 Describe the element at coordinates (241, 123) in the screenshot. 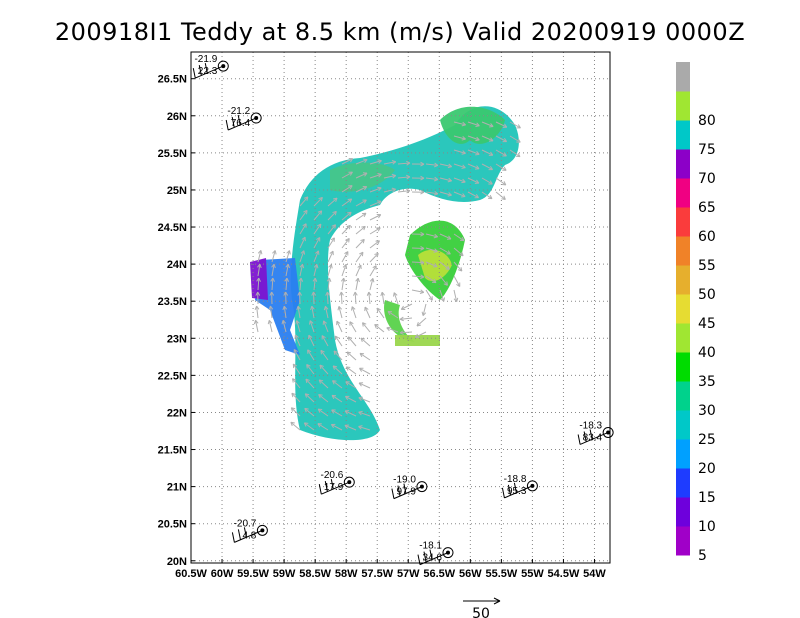

I see `station-bottom-label: 76.4` at that location.